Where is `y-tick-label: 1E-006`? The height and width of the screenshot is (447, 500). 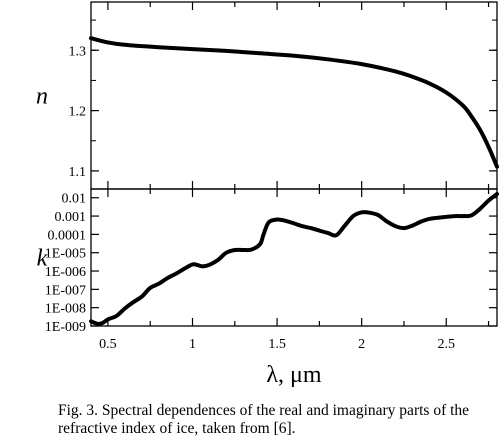 y-tick-label: 1E-006 is located at coordinates (65, 272).